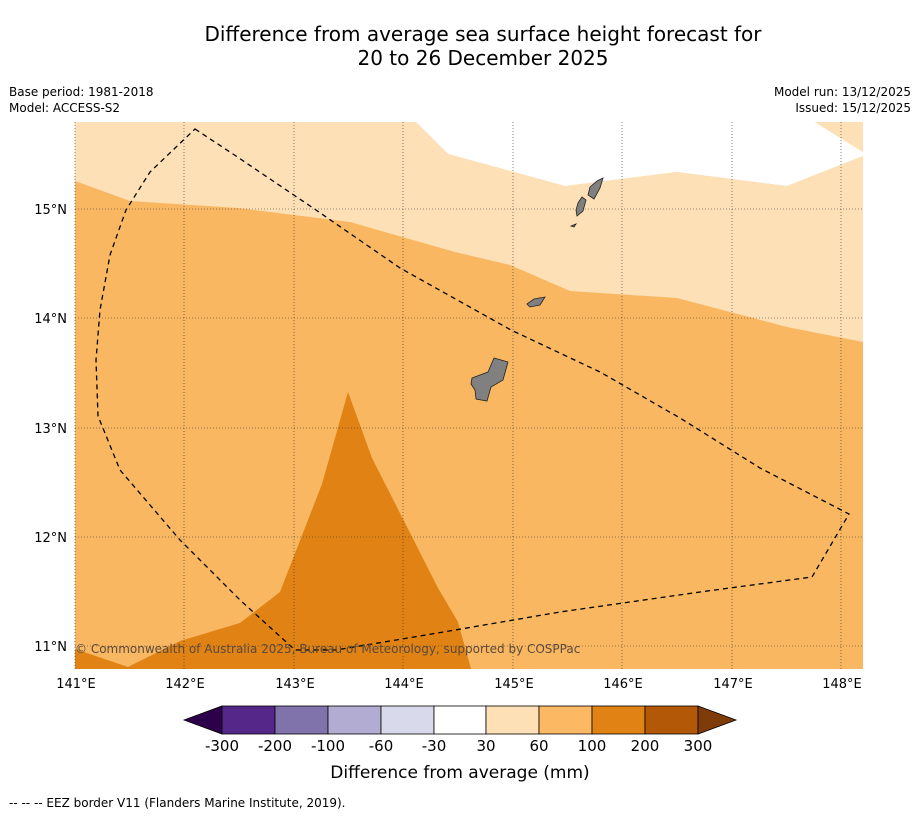  I want to click on colorbar-tick-label: 60, so click(538, 746).